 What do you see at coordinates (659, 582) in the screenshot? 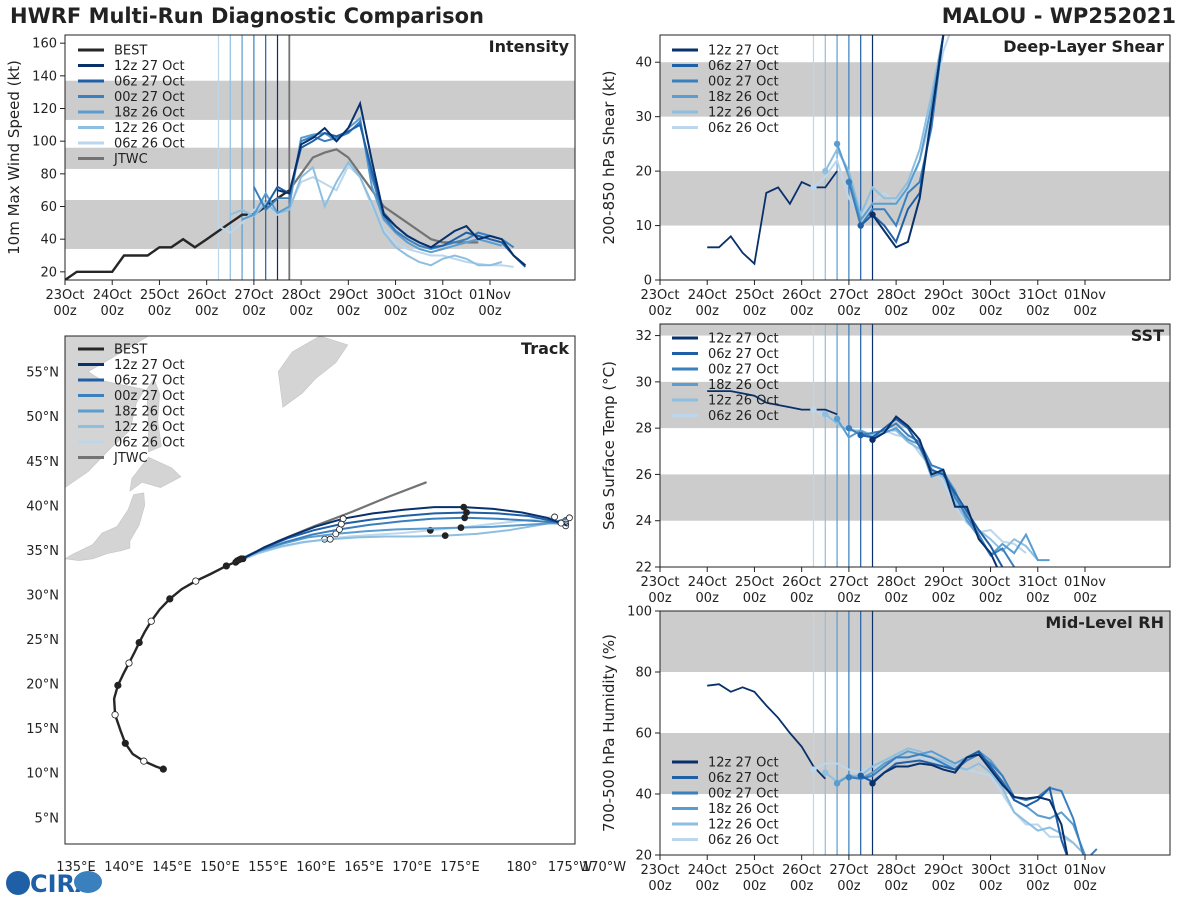
I see `sst-xtick-label: 23Oct` at bounding box center [659, 582].